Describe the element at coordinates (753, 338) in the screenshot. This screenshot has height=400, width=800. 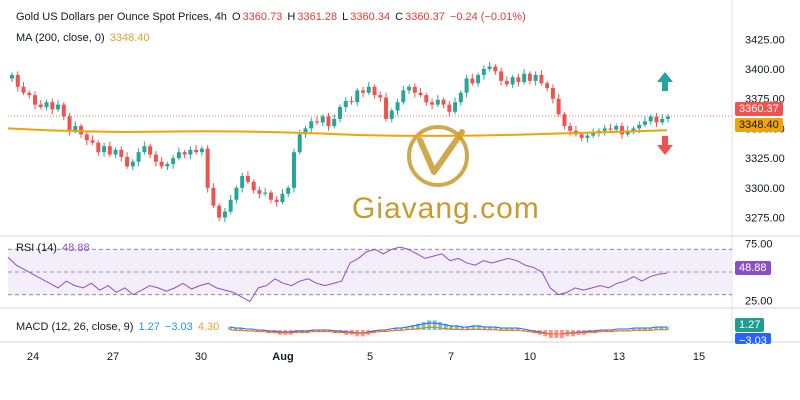
I see `signal-price-tag: −3.03` at that location.